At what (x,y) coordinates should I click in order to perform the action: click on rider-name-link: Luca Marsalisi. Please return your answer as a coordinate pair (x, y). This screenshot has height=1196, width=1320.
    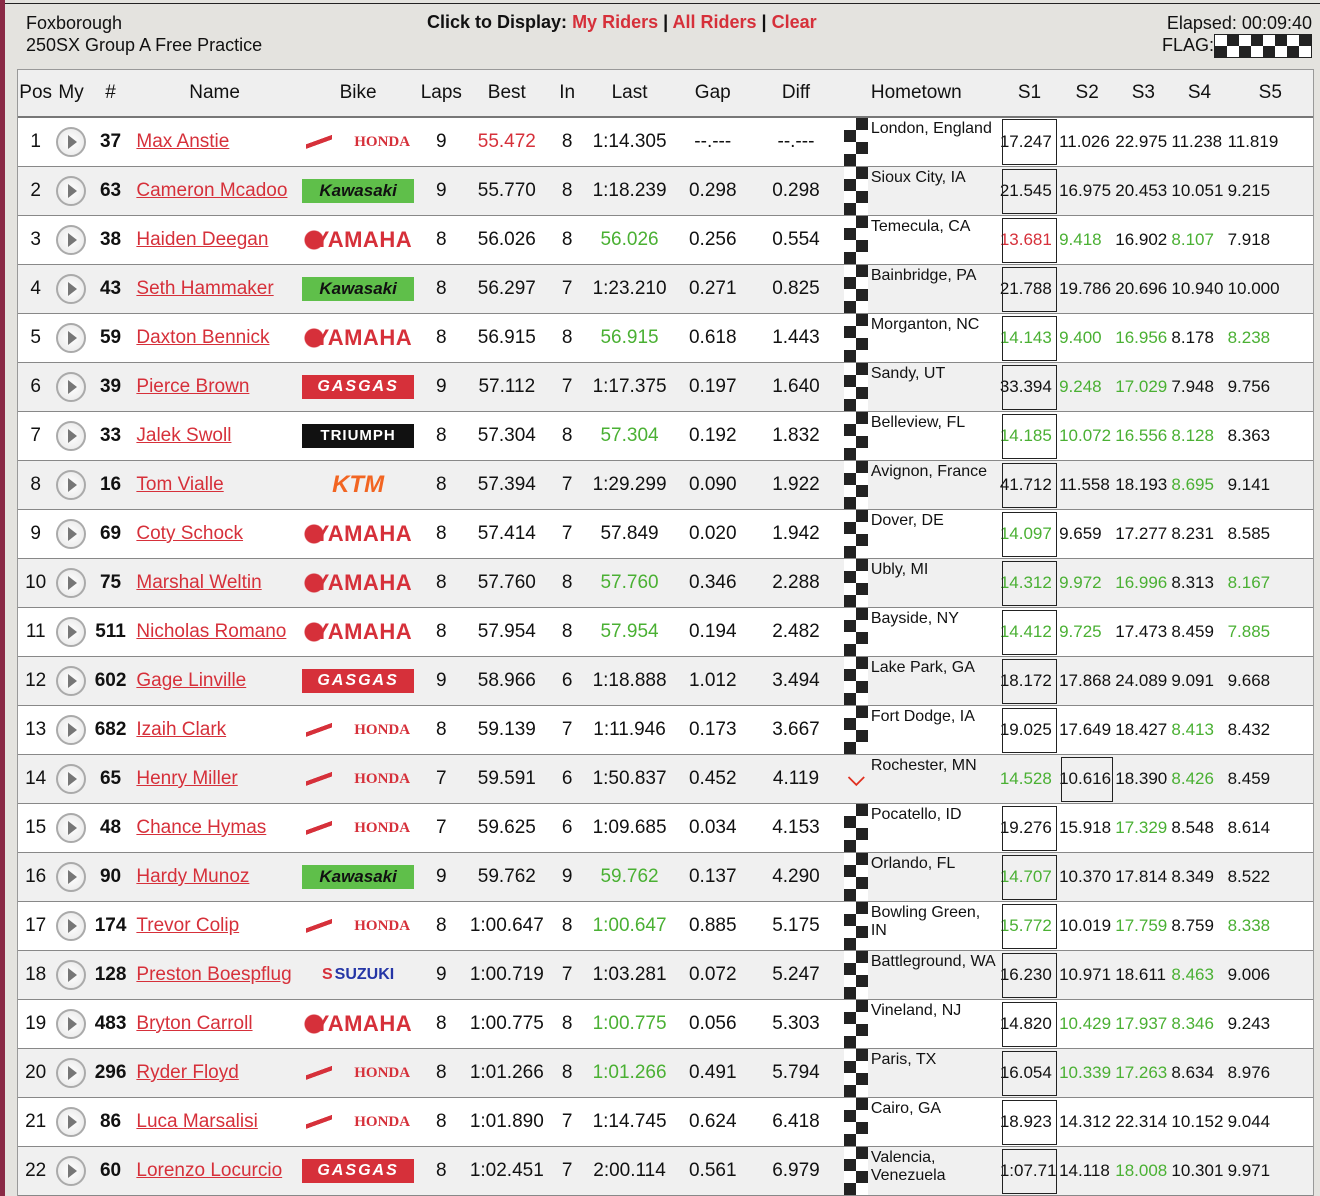
    Looking at the image, I should click on (197, 1121).